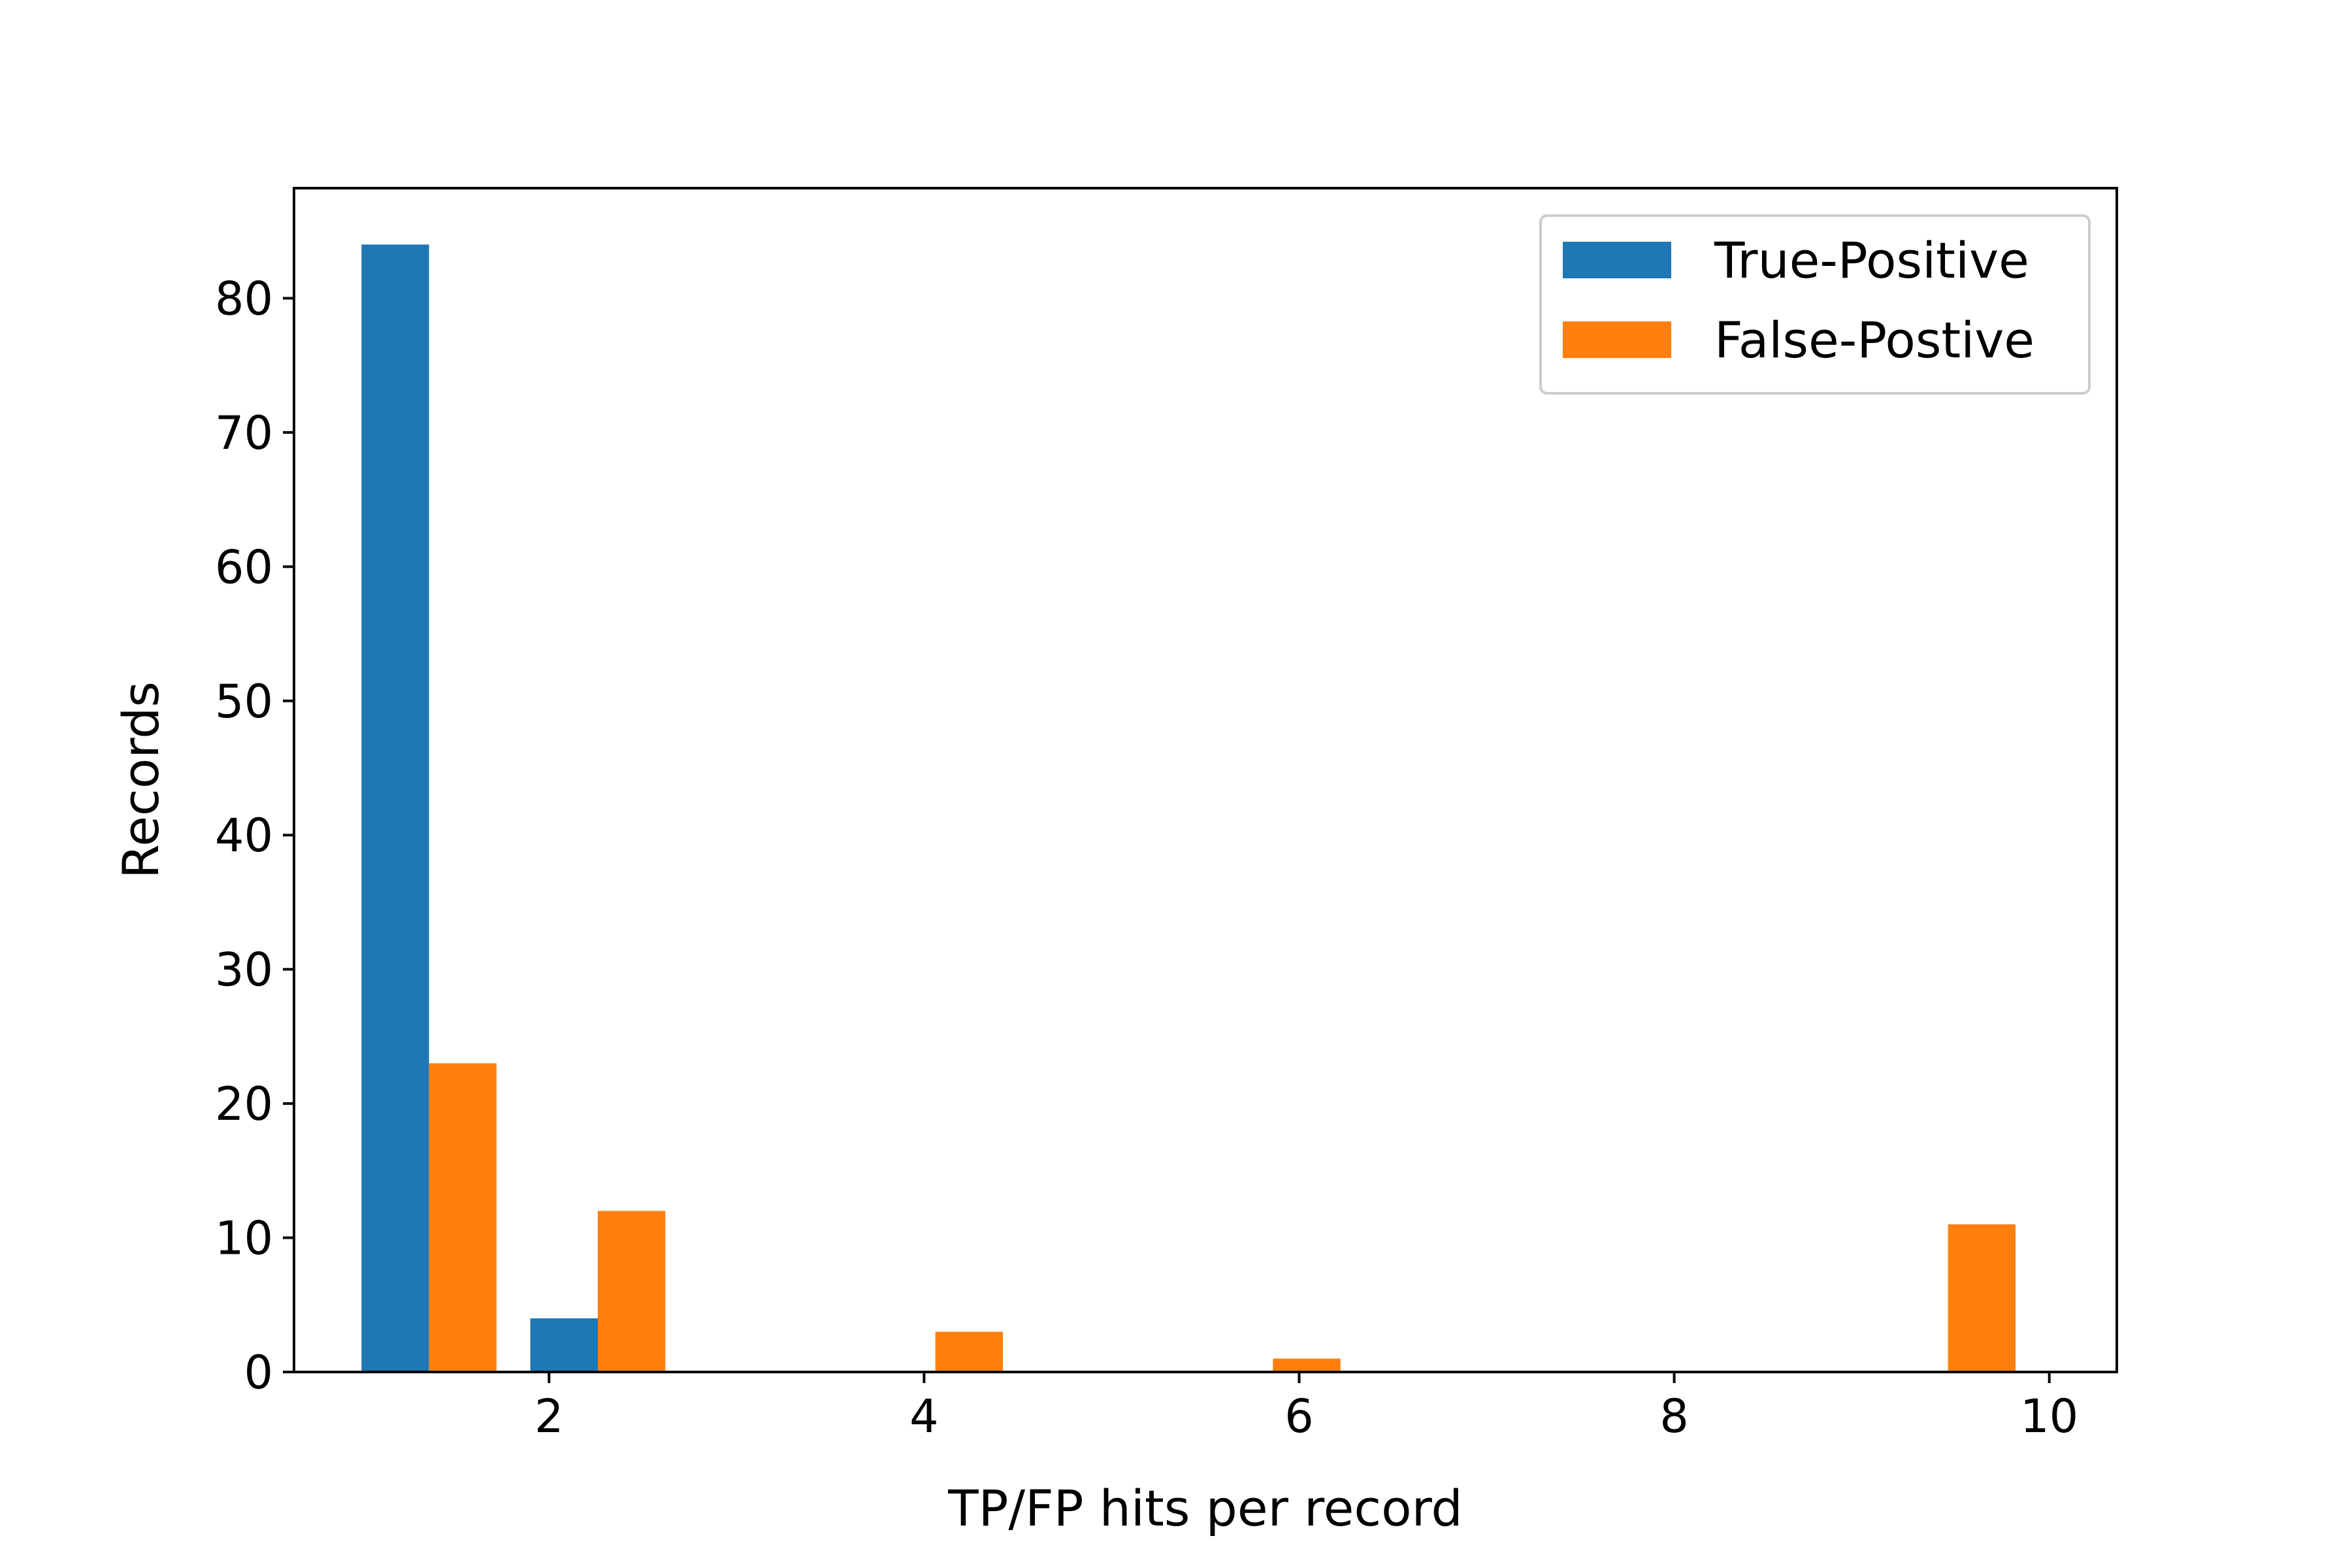 Image resolution: width=2352 pixels, height=1568 pixels. I want to click on y-tick-label: 20, so click(244, 1104).